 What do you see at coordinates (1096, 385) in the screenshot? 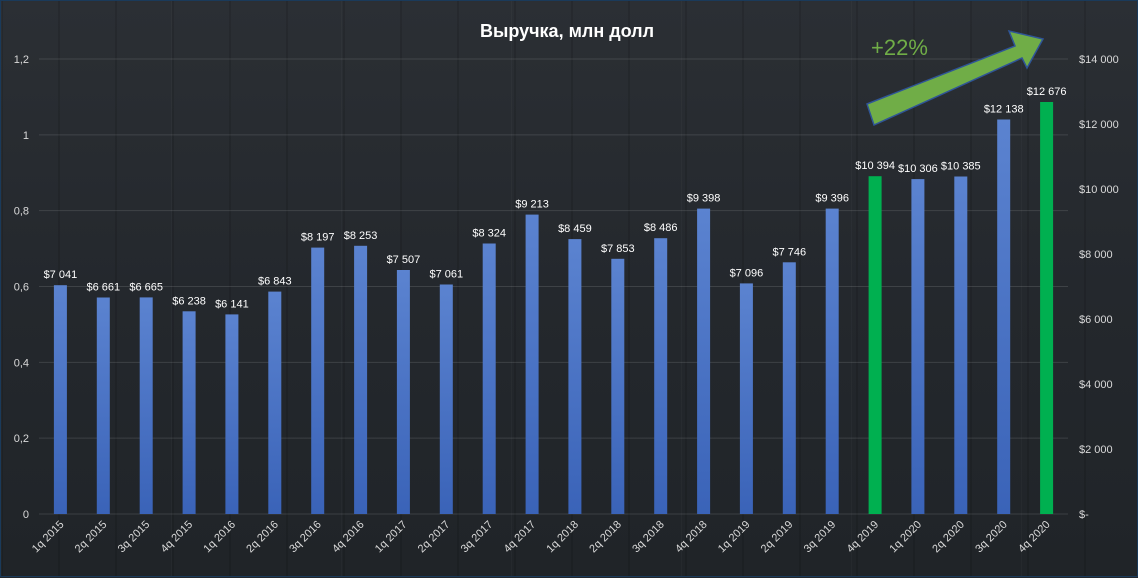
I see `right-tick-label: $4 000` at bounding box center [1096, 385].